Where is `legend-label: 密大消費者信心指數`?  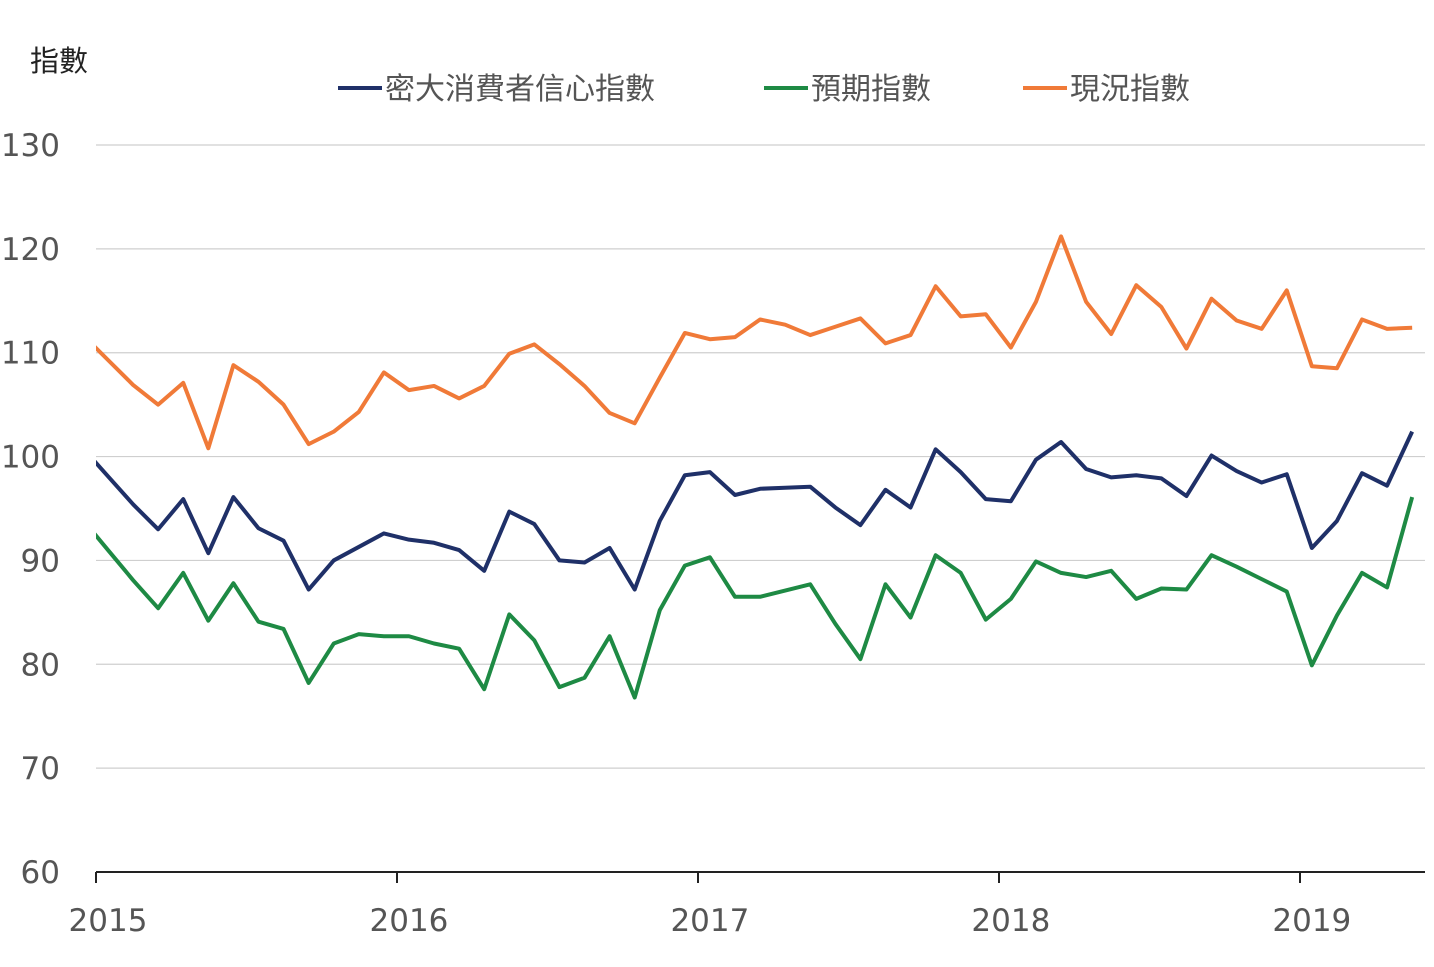 legend-label: 密大消費者信心指數 is located at coordinates (520, 89).